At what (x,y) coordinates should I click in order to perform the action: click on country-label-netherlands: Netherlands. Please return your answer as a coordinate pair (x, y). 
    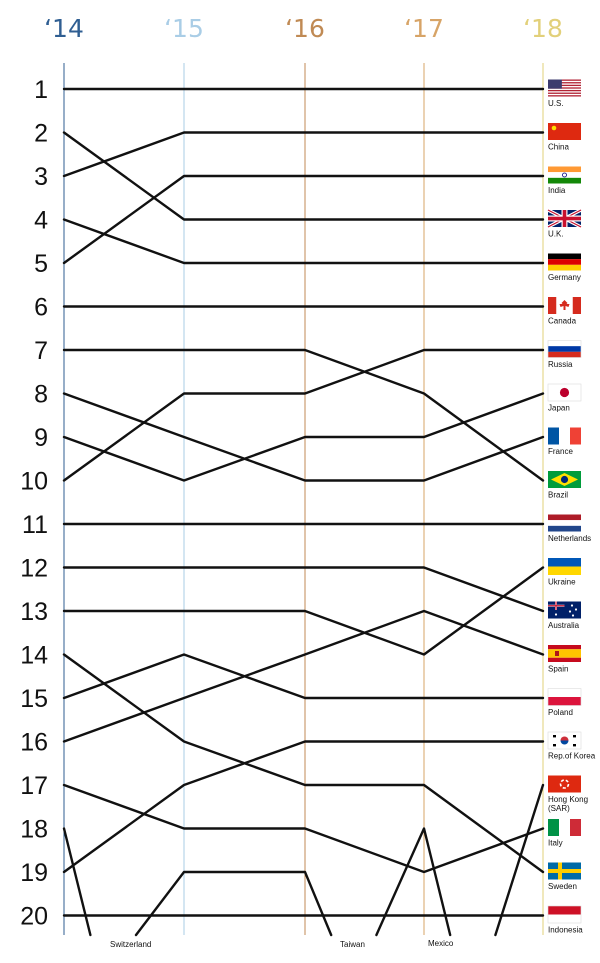
    Looking at the image, I should click on (569, 538).